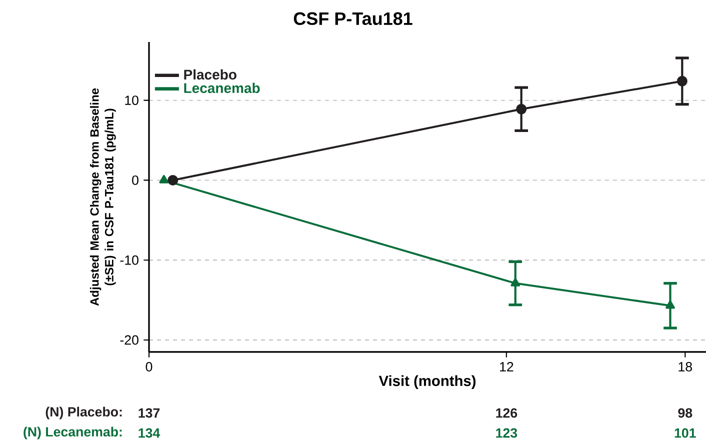 Image resolution: width=706 pixels, height=442 pixels. Describe the element at coordinates (685, 433) in the screenshot. I see `text: 101` at that location.